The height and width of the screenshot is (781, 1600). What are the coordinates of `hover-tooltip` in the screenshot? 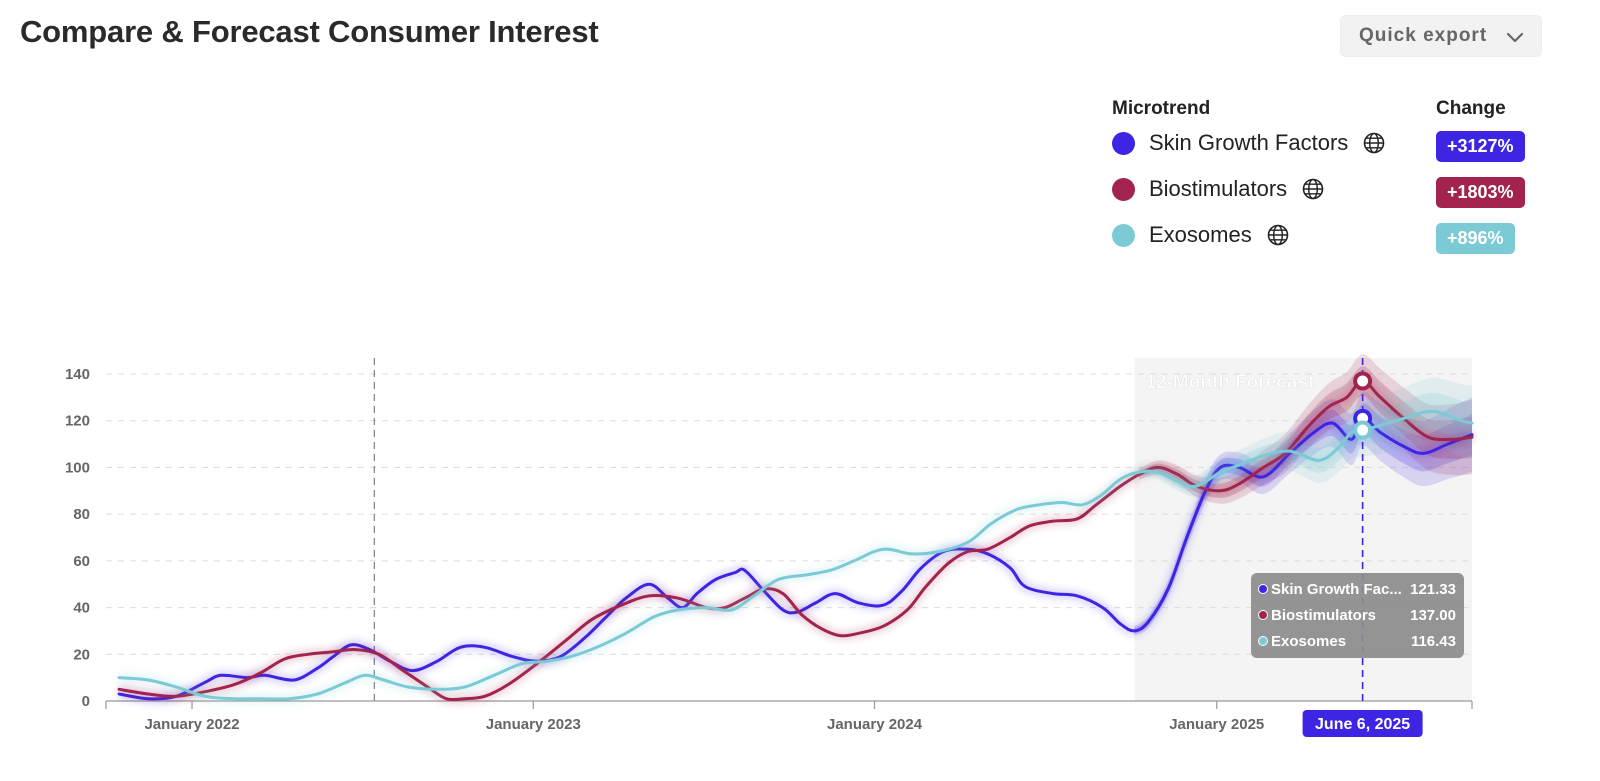 It's located at (1357, 615).